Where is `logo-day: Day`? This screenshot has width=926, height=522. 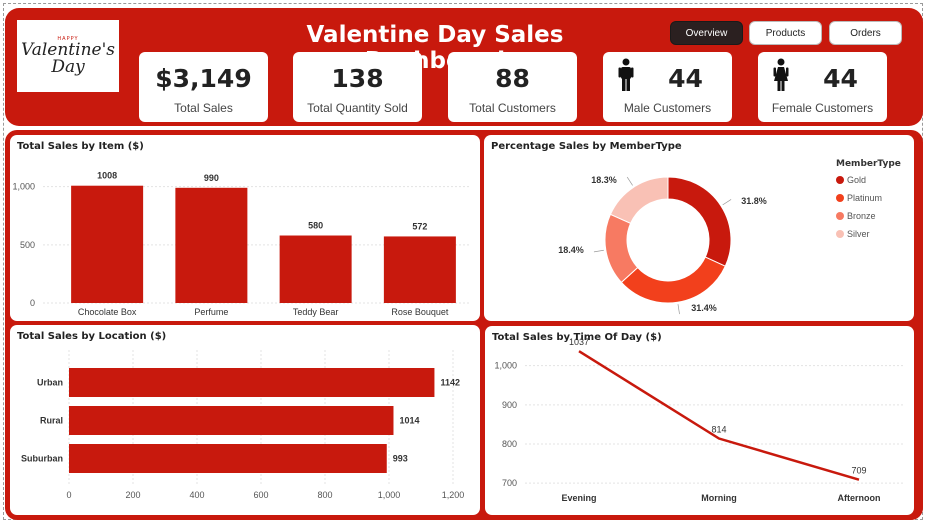
logo-day: Day is located at coordinates (68, 67).